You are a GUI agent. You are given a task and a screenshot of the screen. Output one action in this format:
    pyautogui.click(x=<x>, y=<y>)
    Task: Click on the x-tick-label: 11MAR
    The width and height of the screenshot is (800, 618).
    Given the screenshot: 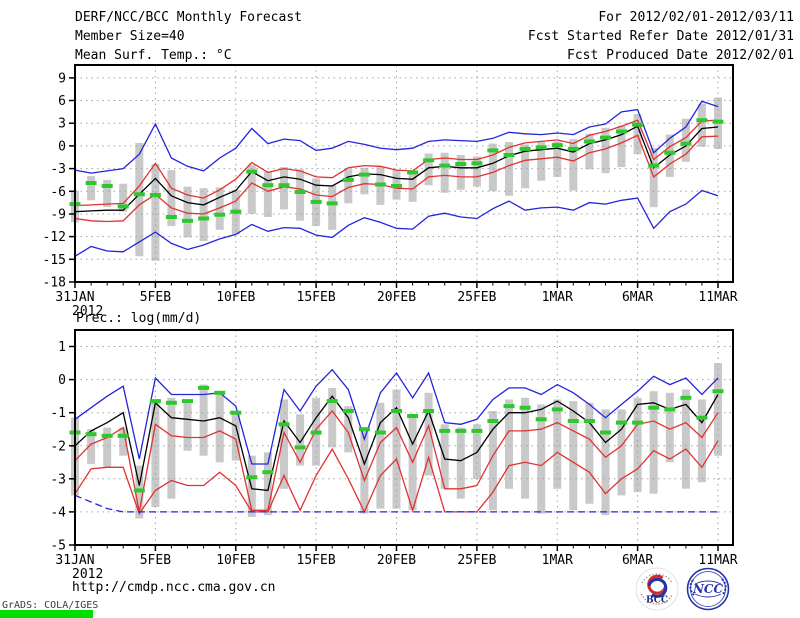 What is the action you would take?
    pyautogui.click(x=717, y=560)
    